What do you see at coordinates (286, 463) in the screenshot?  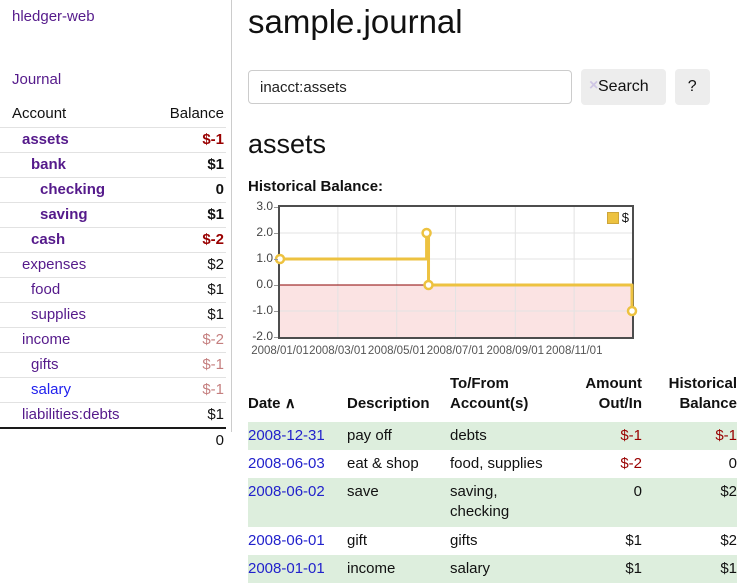 I see `transaction-date-link: 2008-06-03` at bounding box center [286, 463].